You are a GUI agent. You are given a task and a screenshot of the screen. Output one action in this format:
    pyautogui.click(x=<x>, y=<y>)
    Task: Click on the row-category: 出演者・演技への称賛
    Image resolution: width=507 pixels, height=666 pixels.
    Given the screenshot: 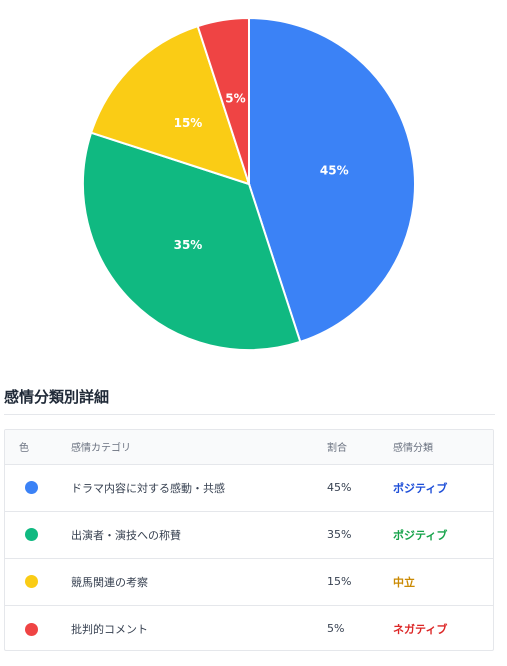 What is the action you would take?
    pyautogui.click(x=126, y=535)
    